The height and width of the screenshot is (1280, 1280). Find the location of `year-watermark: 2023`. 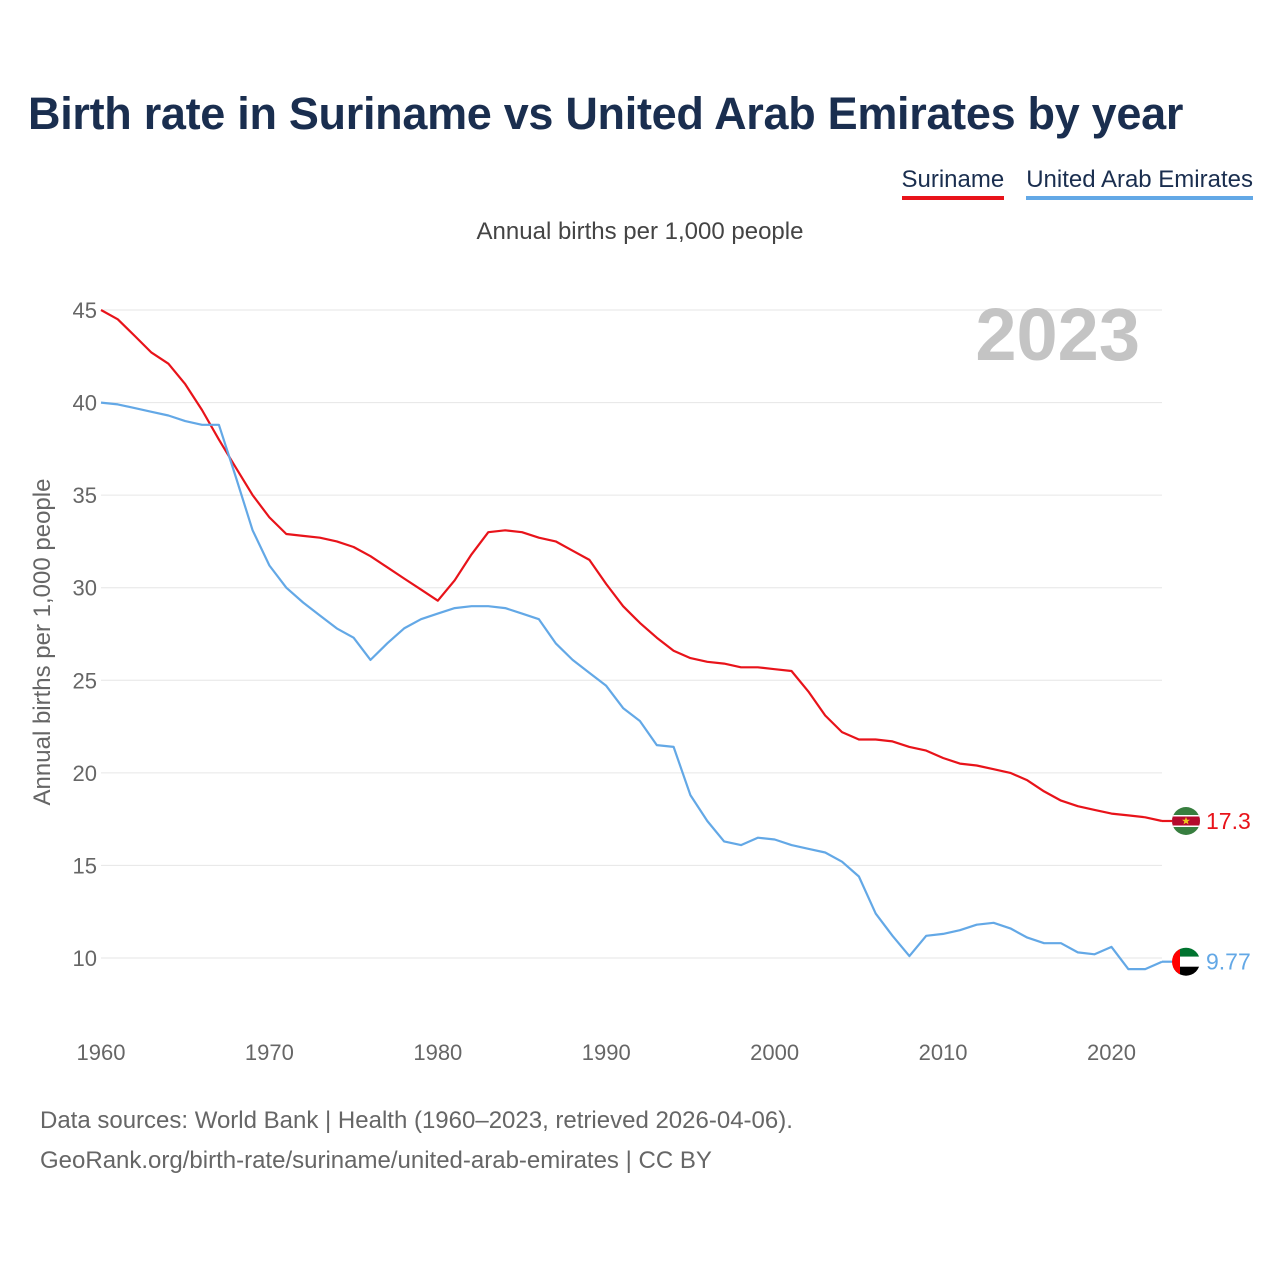

year-watermark: 2023 is located at coordinates (1057, 334).